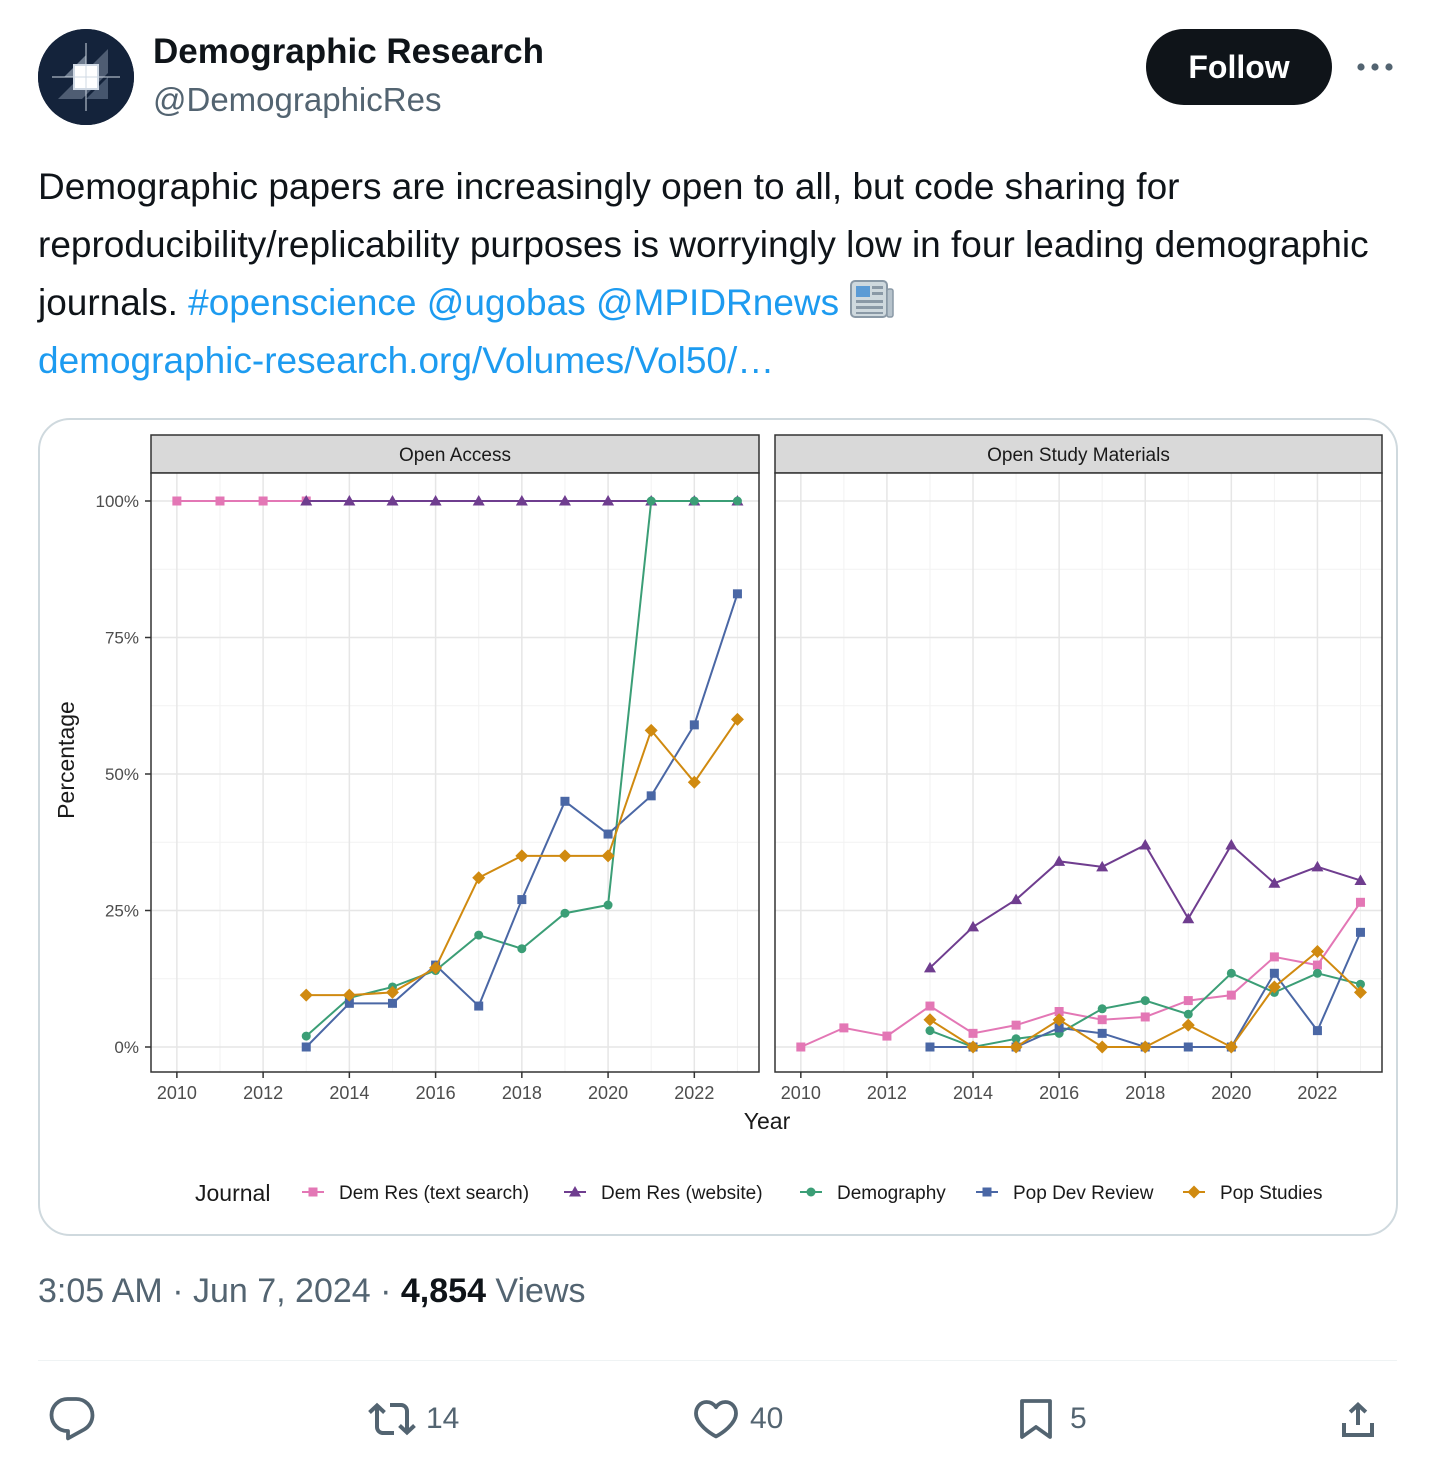  What do you see at coordinates (72, 1419) in the screenshot?
I see `reply-button` at bounding box center [72, 1419].